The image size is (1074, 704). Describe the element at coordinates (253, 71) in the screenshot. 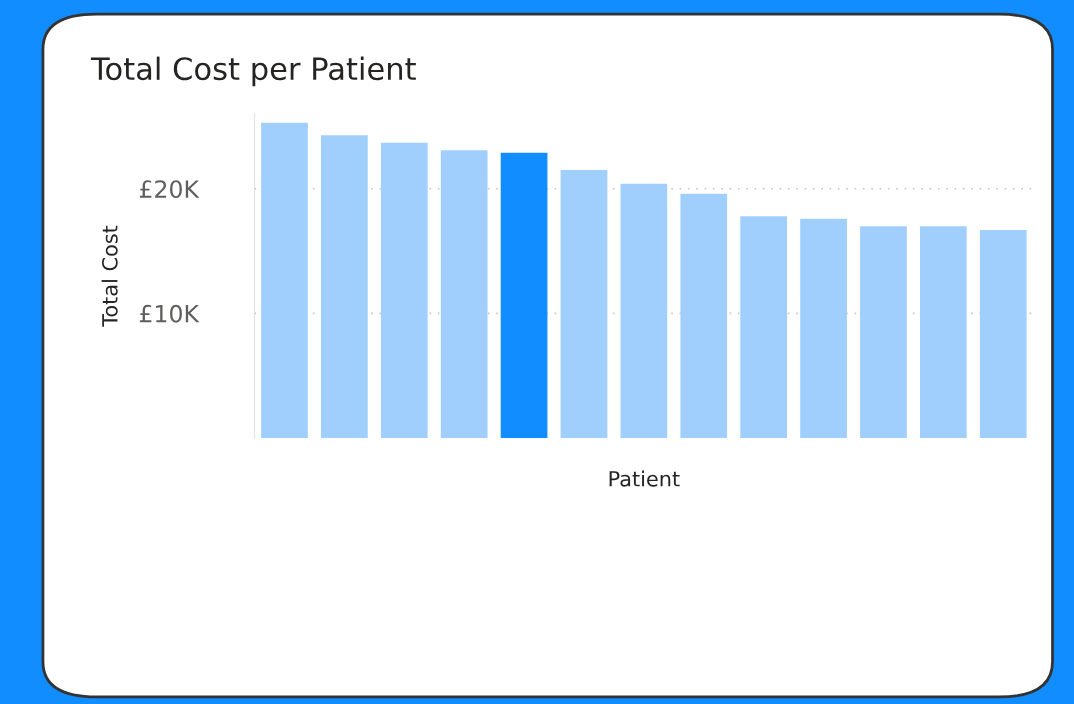

I see `chart-title: Total Cost per Patient` at that location.